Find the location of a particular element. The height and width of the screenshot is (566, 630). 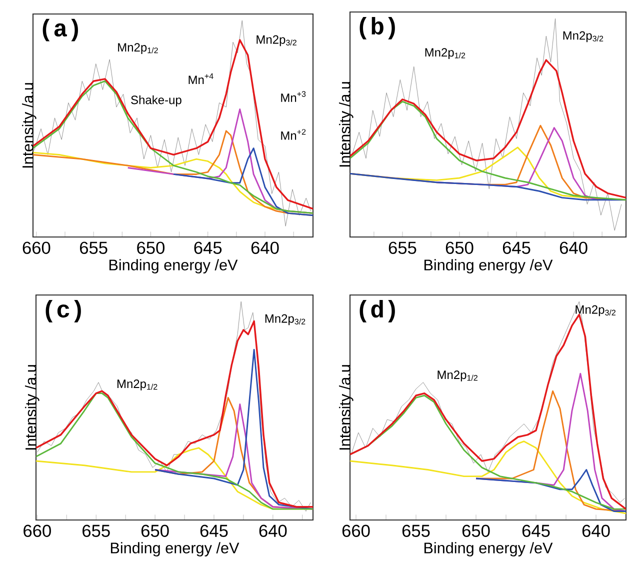

chart-title: (b) is located at coordinates (377, 28).